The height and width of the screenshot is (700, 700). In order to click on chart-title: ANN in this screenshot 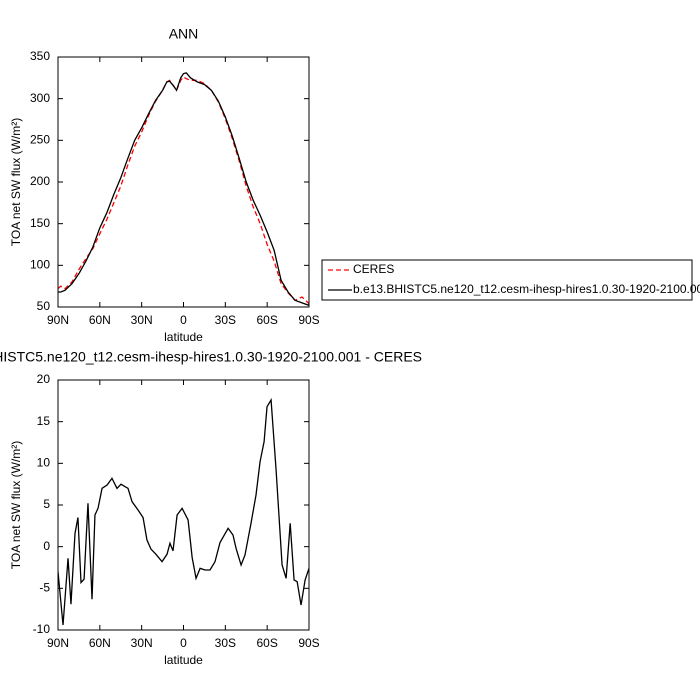, I will do `click(184, 34)`.